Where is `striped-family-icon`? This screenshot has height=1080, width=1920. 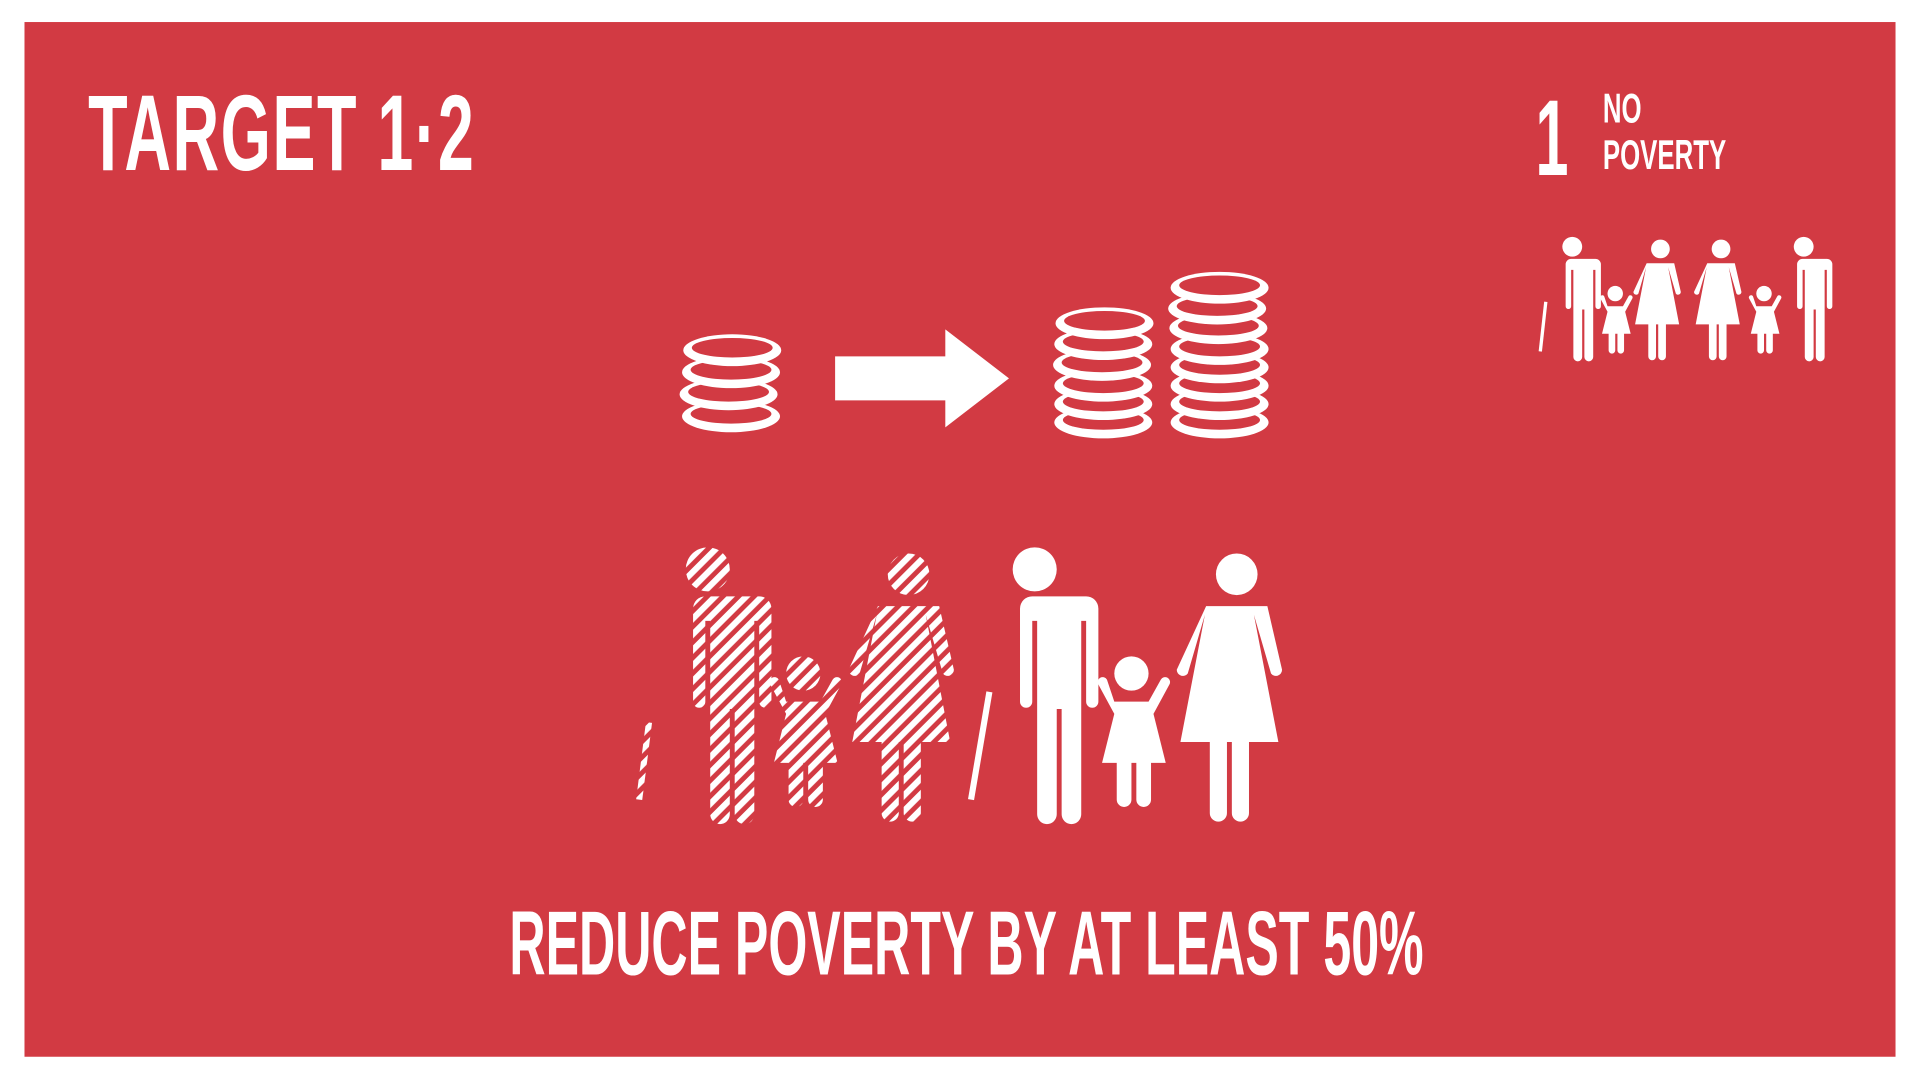 striped-family-icon is located at coordinates (795, 686).